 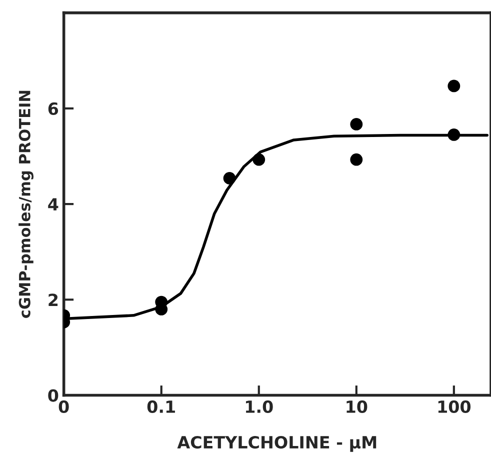 I want to click on x-axis-title: ACETYLCHOLINE - µM, so click(x=276, y=444).